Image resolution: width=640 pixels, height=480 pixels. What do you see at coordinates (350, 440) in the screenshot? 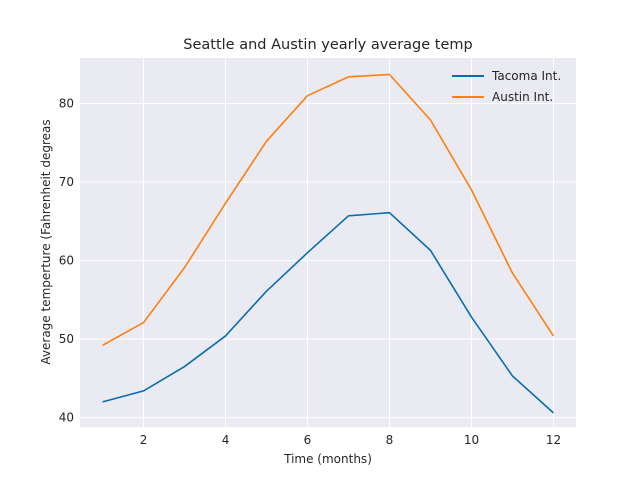
I see `x-tick-labels: 2 4 6 8 10 12` at bounding box center [350, 440].